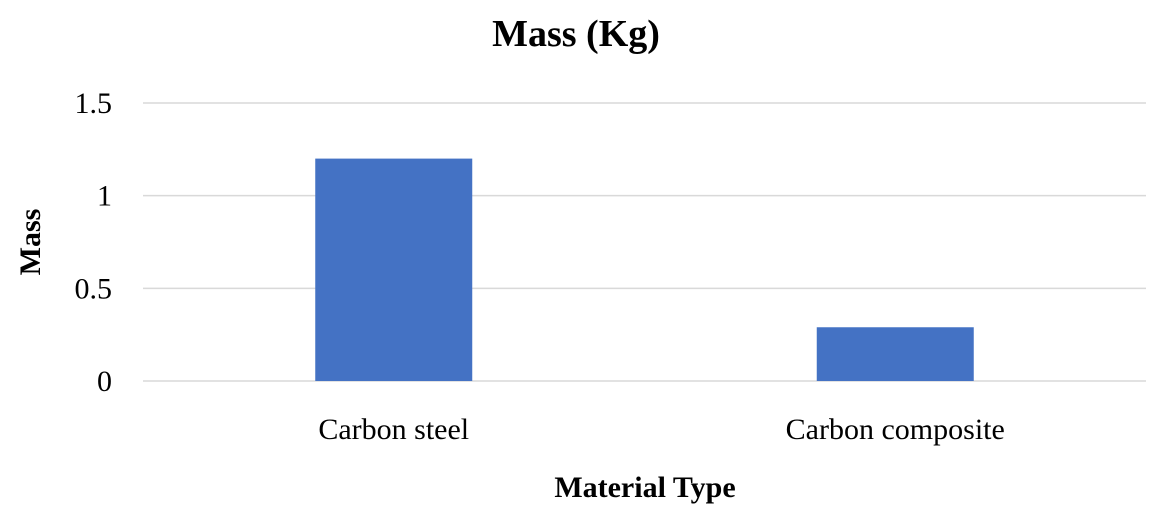  Describe the element at coordinates (94, 242) in the screenshot. I see `y-axis-ticks: 0 0.5 1 1.5` at that location.